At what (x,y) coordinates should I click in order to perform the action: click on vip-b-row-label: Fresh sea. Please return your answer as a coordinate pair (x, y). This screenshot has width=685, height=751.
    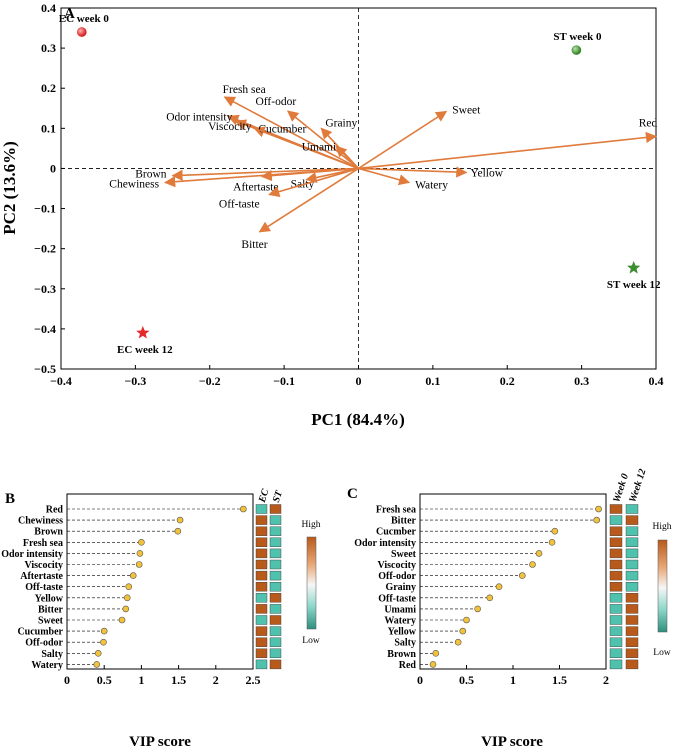
    Looking at the image, I should click on (43, 543).